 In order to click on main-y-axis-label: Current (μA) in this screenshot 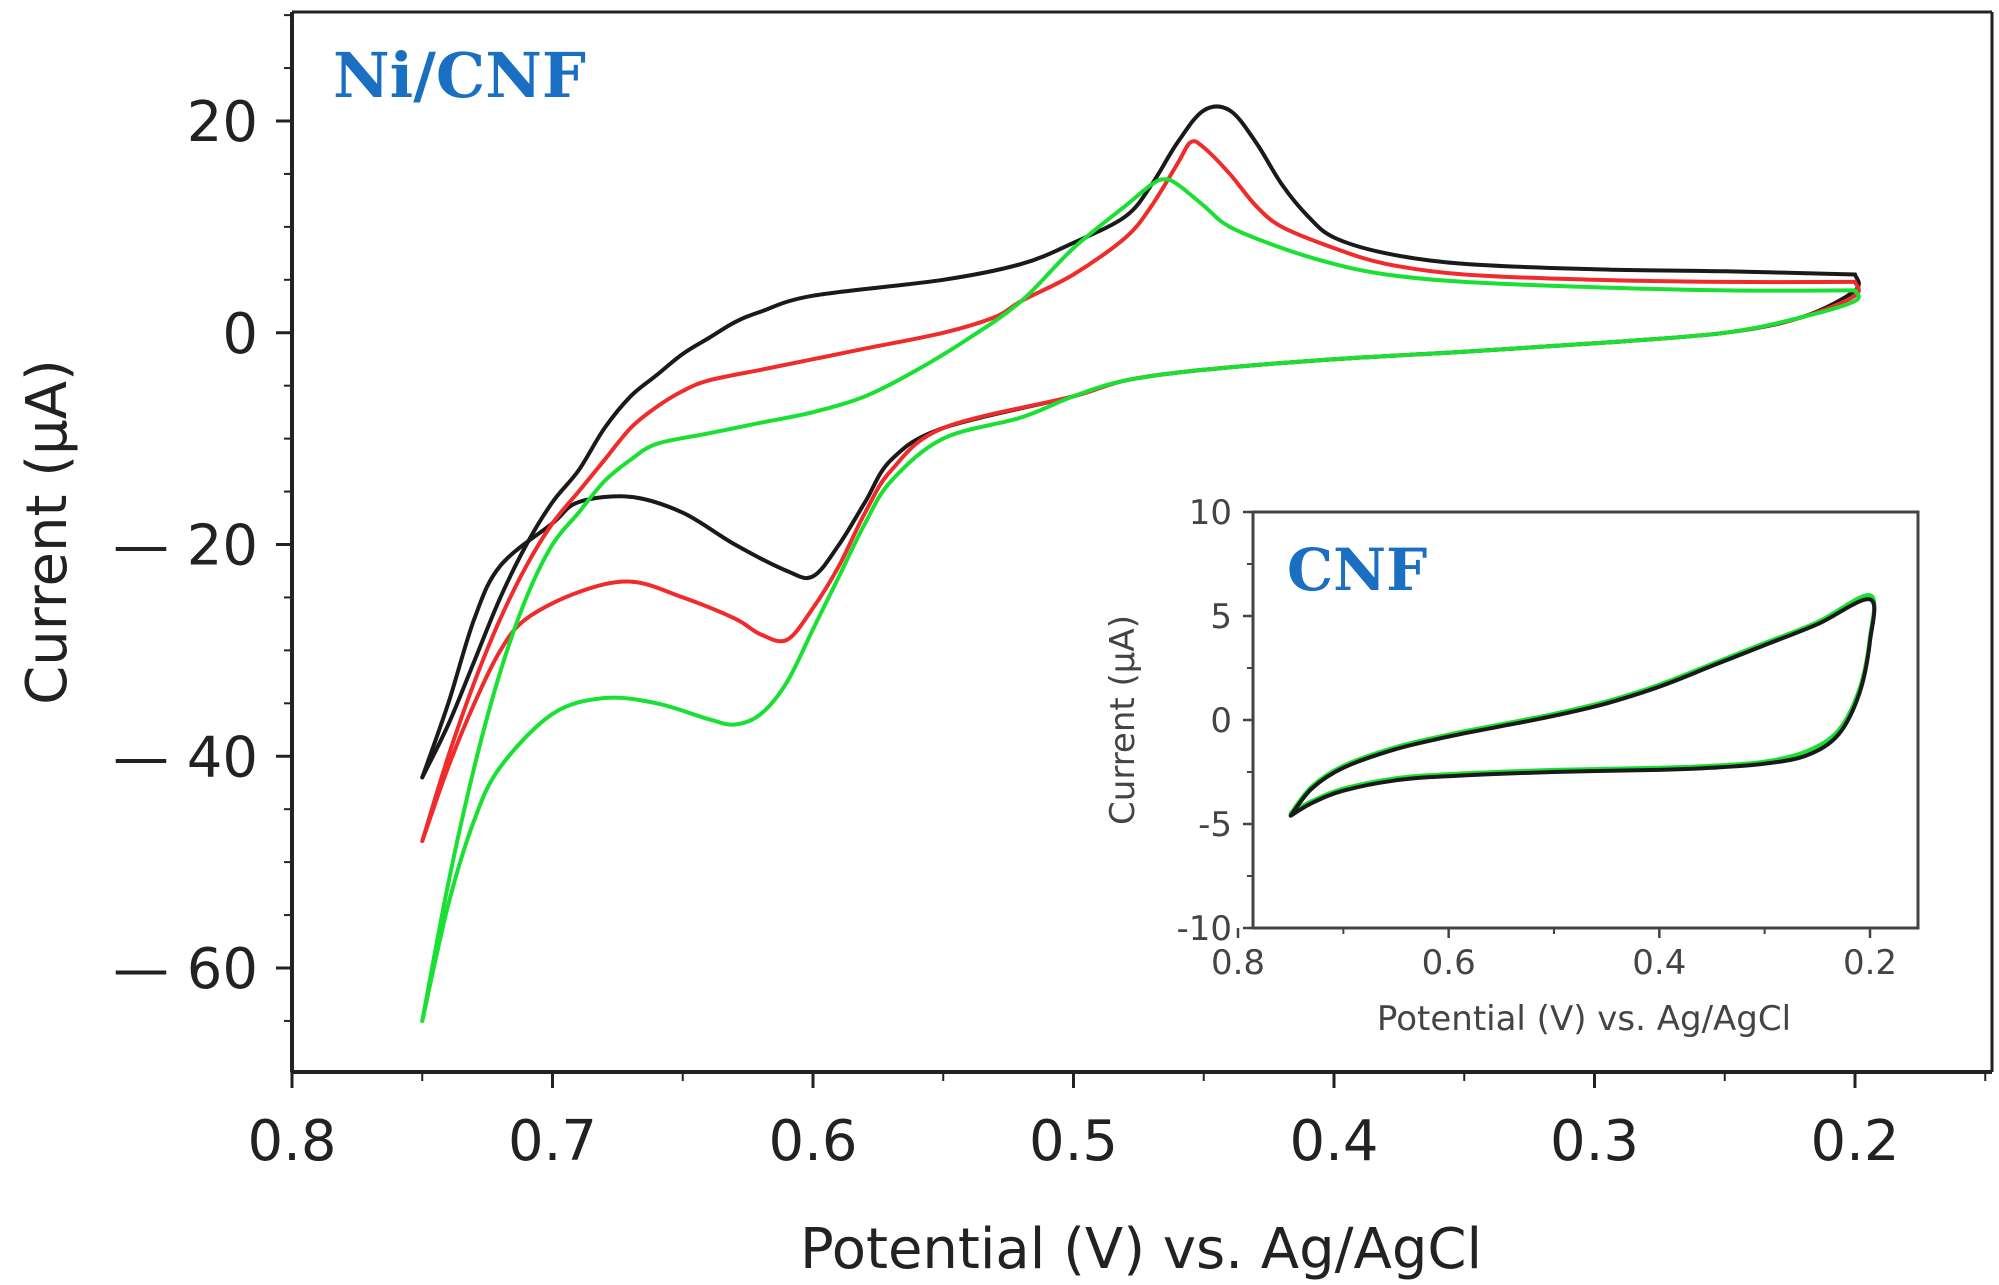, I will do `click(47, 532)`.